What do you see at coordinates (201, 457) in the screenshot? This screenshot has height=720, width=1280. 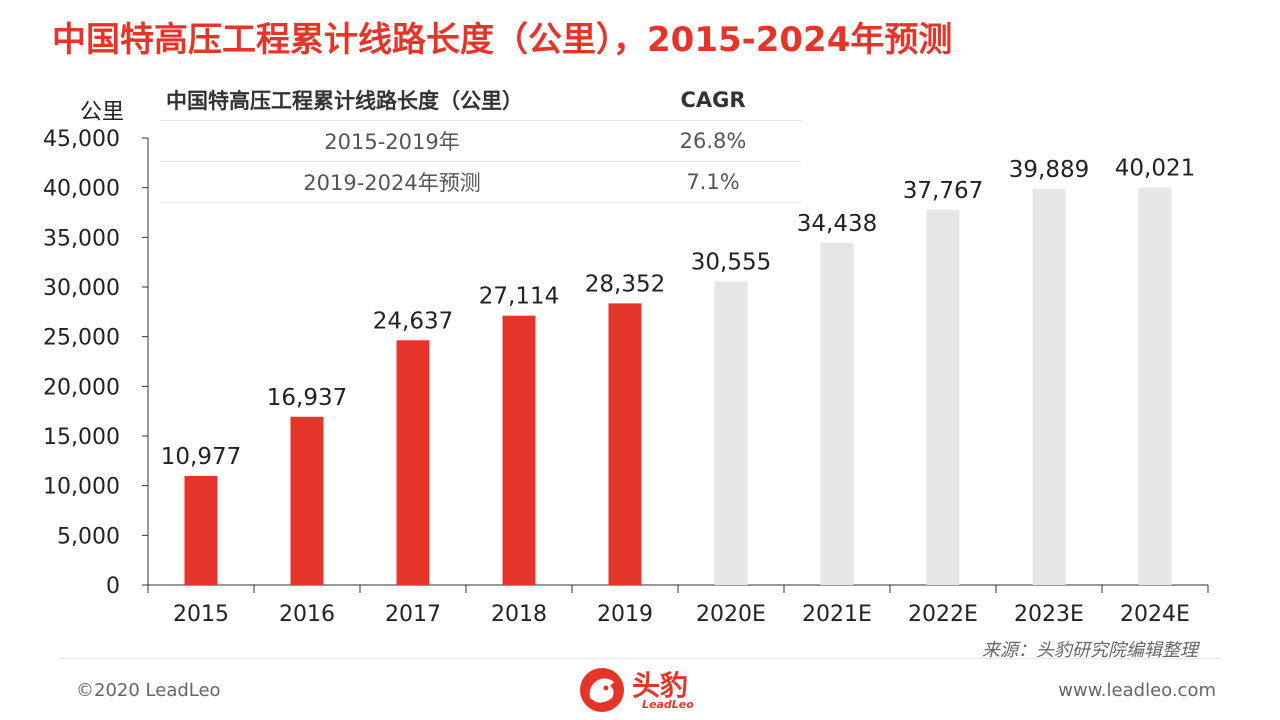 I see `data-label: 10,977` at bounding box center [201, 457].